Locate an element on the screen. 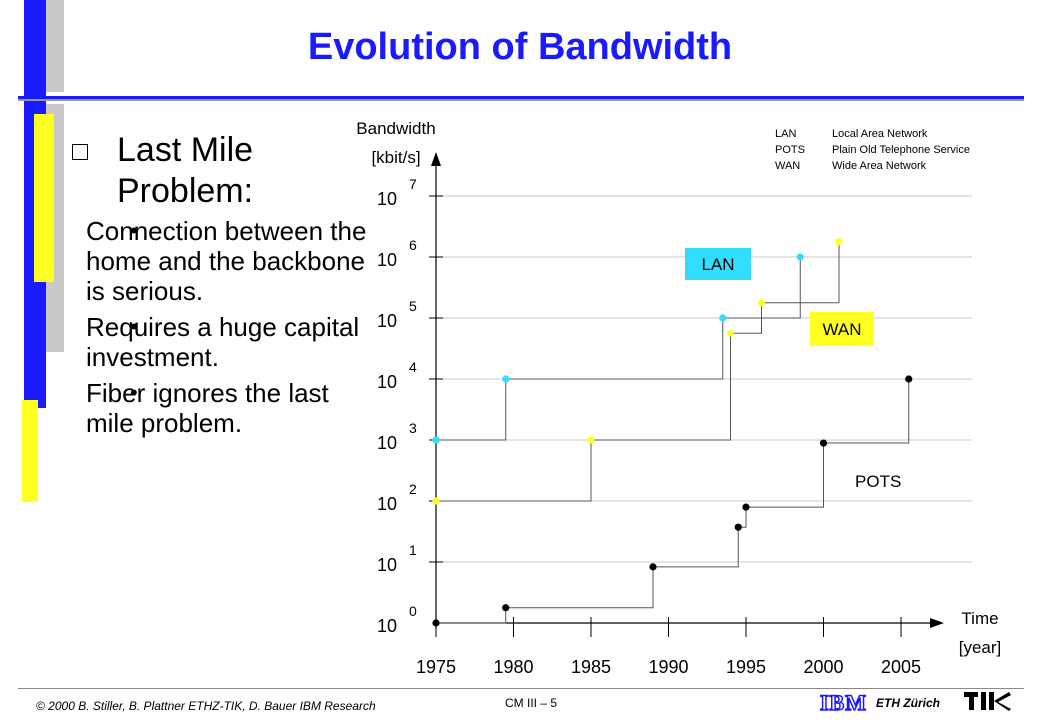 This screenshot has width=1040, height=720. x-tick-label: 1995 is located at coordinates (746, 667).